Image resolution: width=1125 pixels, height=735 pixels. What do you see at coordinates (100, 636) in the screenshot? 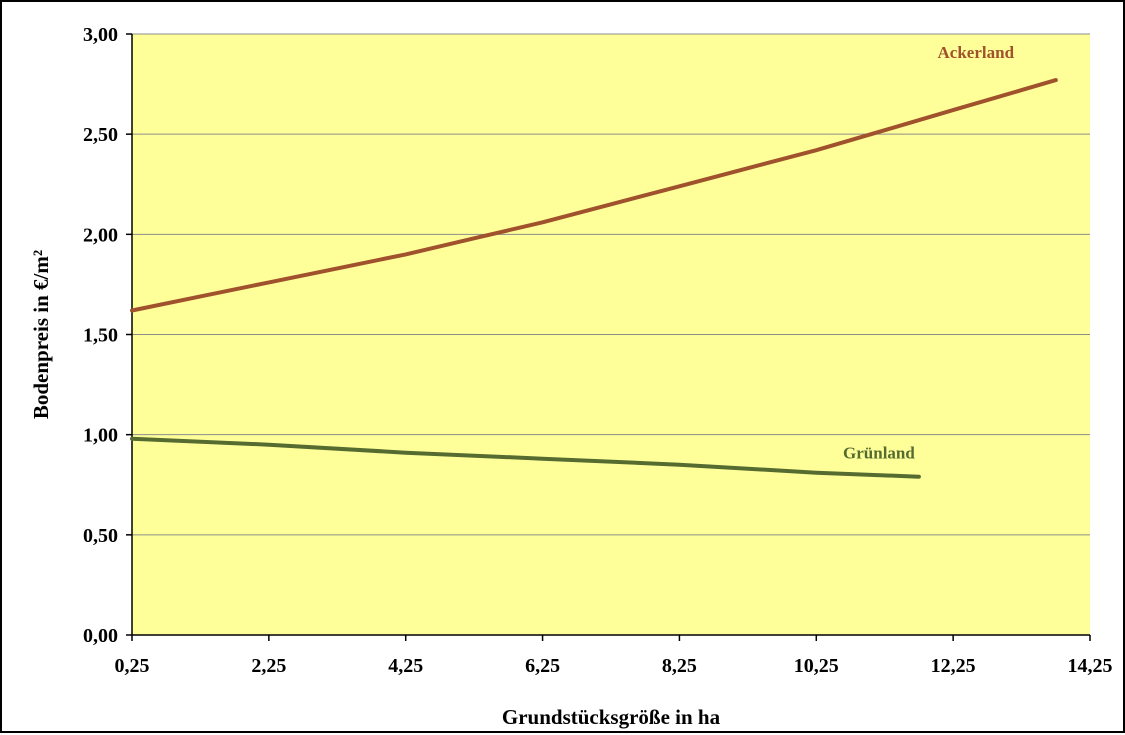
I see `y-tick-label: 0,00` at bounding box center [100, 636].